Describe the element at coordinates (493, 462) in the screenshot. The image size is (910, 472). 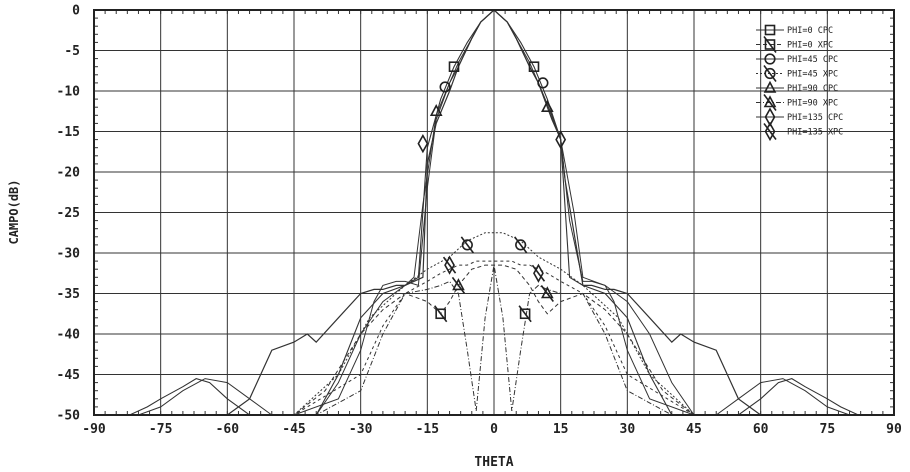
I see `x-axis-title: THETA` at that location.